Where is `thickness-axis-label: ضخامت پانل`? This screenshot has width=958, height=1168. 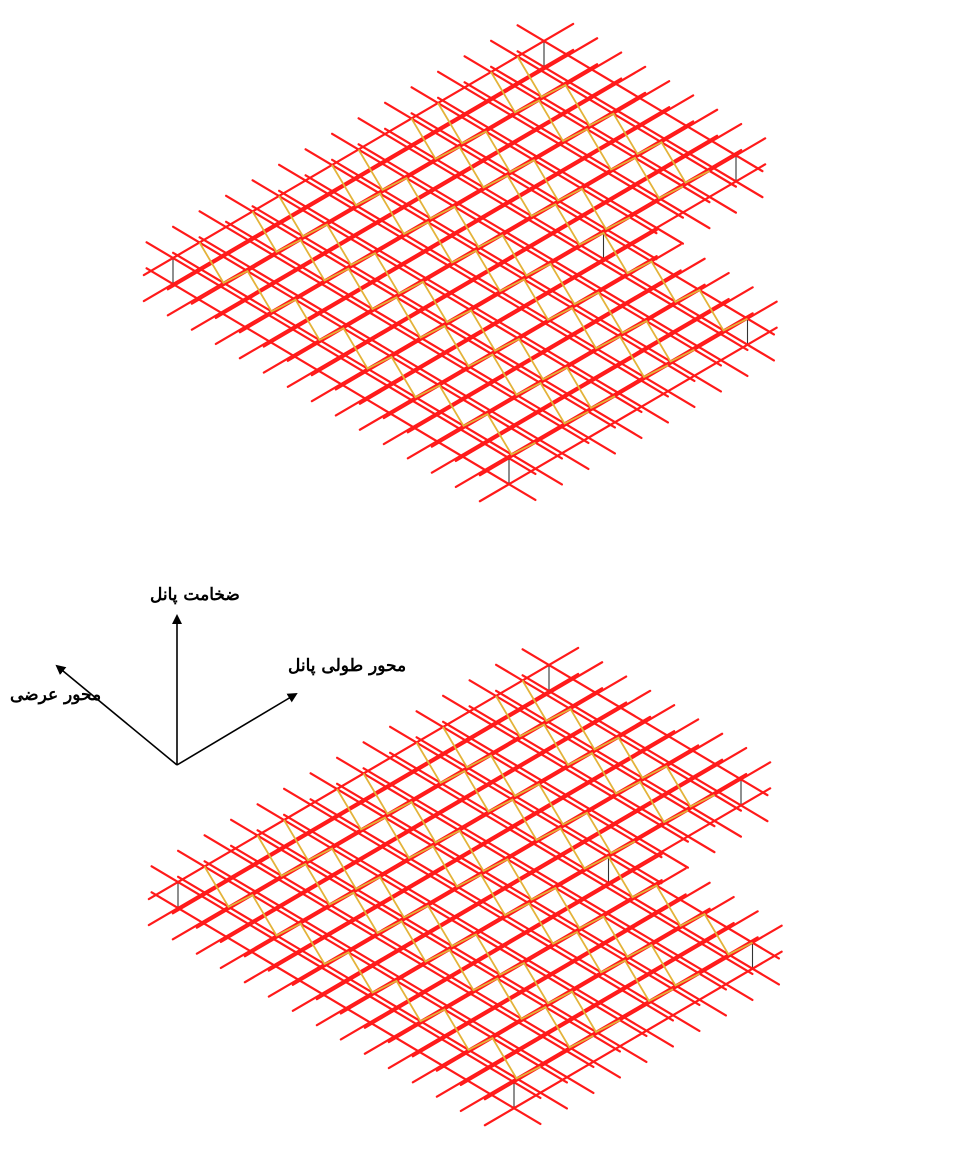
thickness-axis-label: ضخامت پانل is located at coordinates (195, 595).